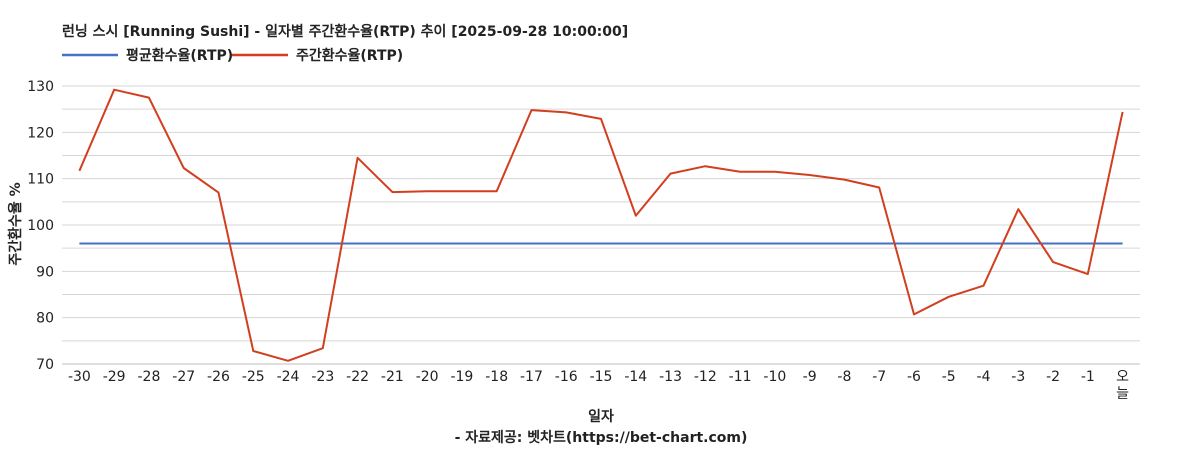  What do you see at coordinates (40, 87) in the screenshot?
I see `y-tick-label: 130` at bounding box center [40, 87].